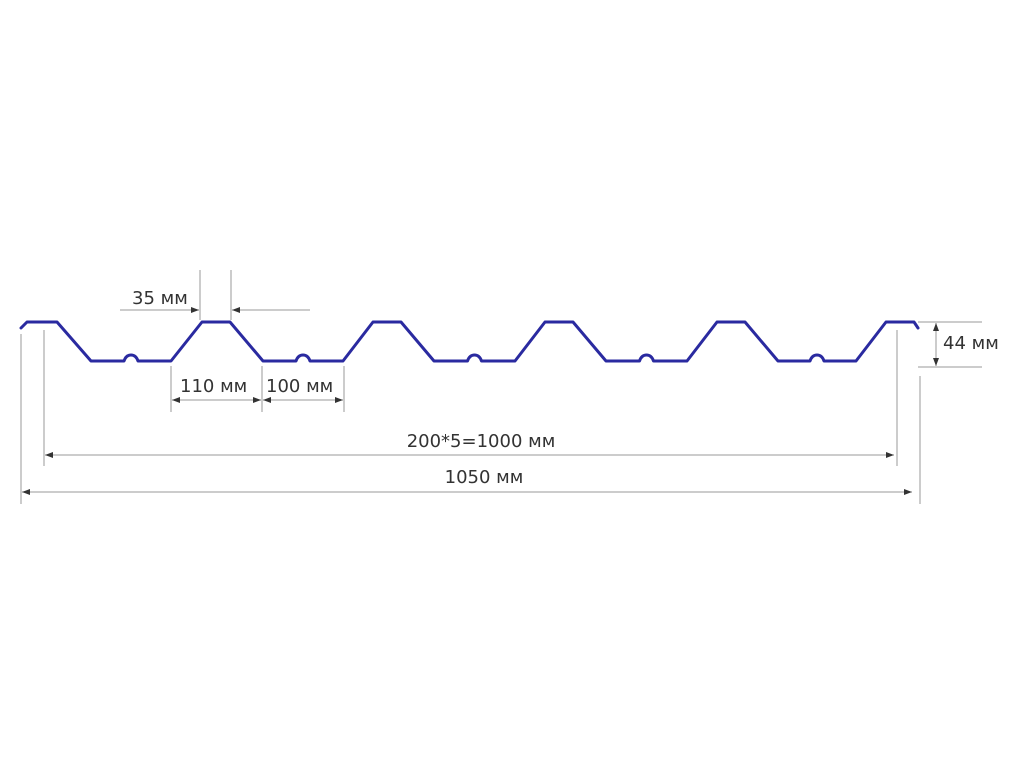  What do you see at coordinates (215, 295) in the screenshot?
I see `dim-rib-top: 35 мм` at bounding box center [215, 295].